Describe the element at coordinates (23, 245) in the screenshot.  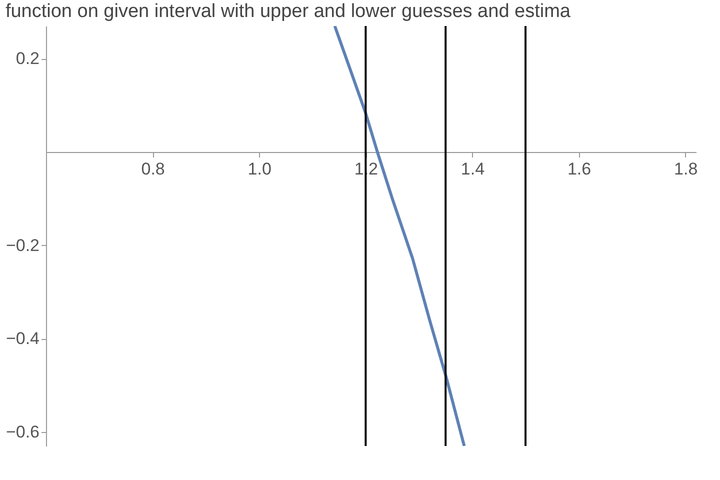
I see `y-tick-label: −0.2` at that location.